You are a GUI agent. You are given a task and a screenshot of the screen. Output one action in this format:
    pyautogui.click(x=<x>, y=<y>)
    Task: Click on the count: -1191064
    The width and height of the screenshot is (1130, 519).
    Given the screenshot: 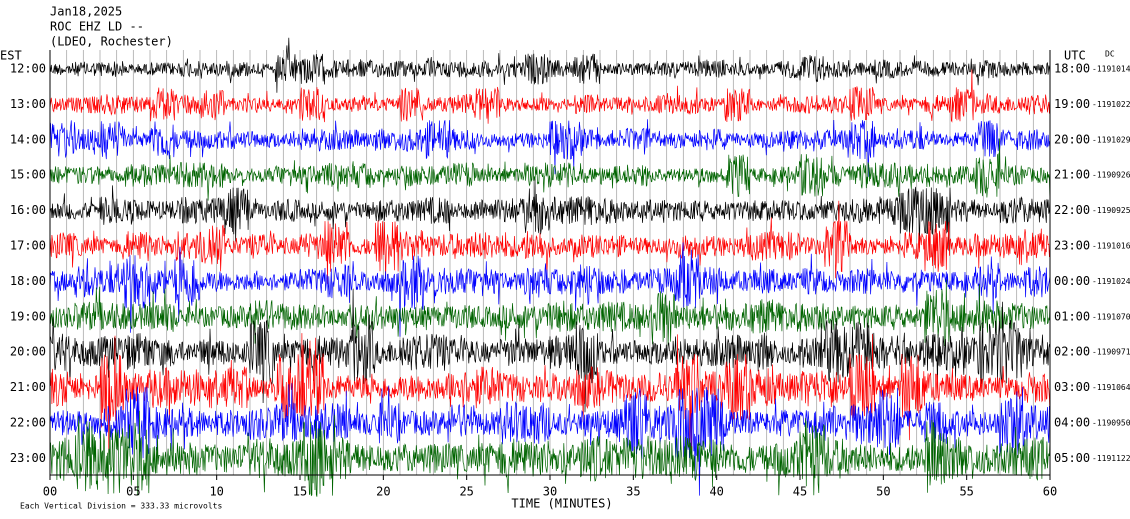 What is the action you would take?
    pyautogui.click(x=1111, y=387)
    